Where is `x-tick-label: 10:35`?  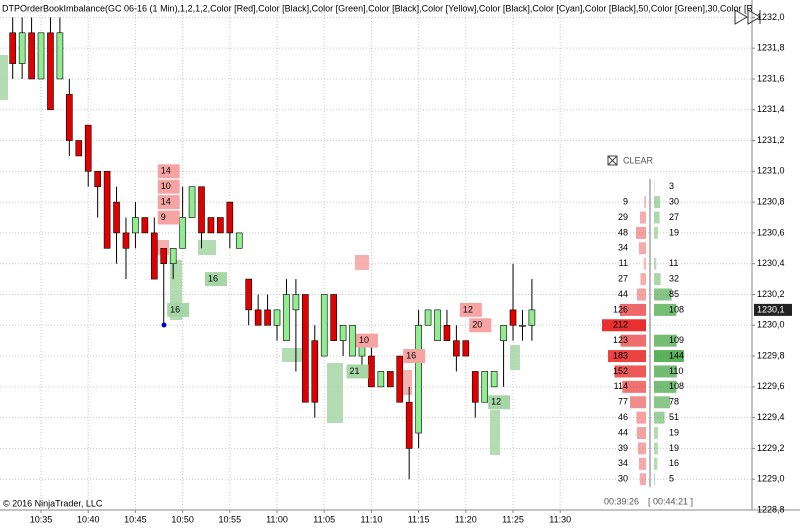 x-tick-label: 10:35 is located at coordinates (41, 519).